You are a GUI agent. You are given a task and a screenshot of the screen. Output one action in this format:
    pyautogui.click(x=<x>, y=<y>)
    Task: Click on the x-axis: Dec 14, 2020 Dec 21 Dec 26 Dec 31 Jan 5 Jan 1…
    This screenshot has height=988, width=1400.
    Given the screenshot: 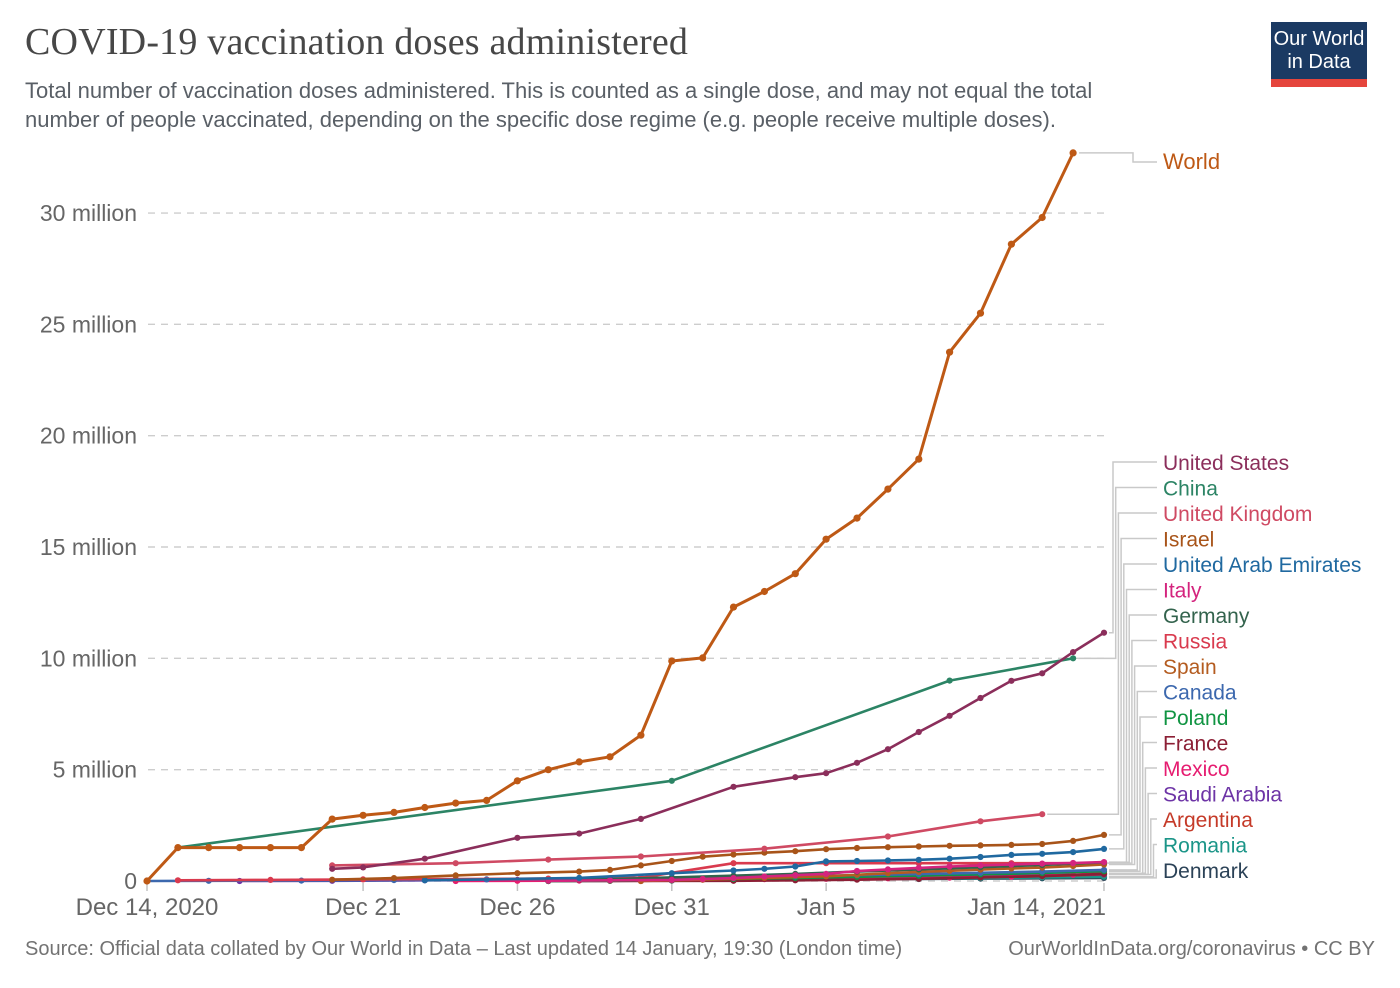 What is the action you would take?
    pyautogui.click(x=591, y=902)
    